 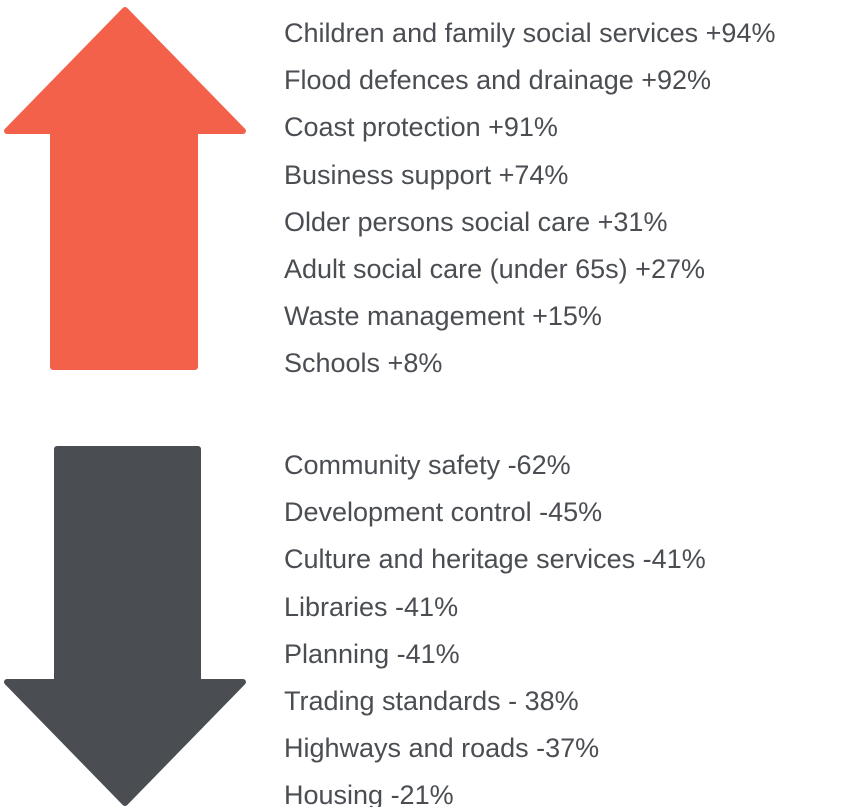 I want to click on decrease-item: Culture and heritage services -41%, so click(x=495, y=559).